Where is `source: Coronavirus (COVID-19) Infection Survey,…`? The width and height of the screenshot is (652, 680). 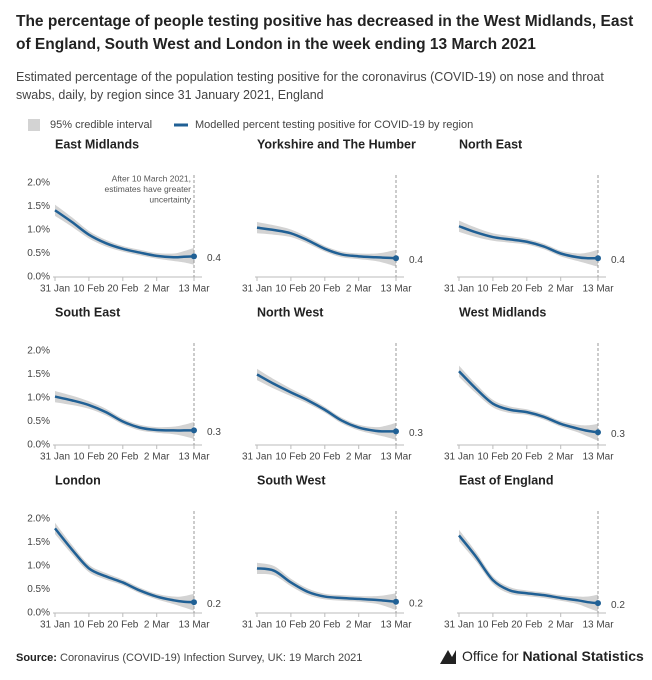
source: Coronavirus (COVID-19) Infection Survey,… is located at coordinates (211, 658).